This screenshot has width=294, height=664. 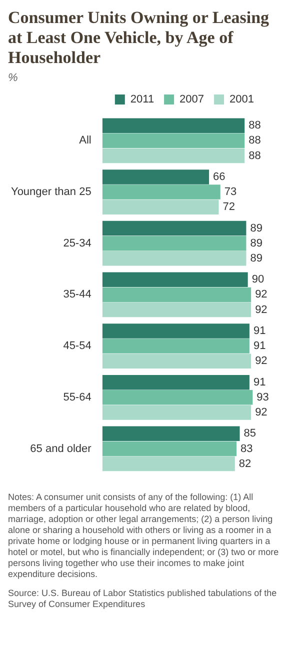 I want to click on y-tick-label: 25-34, so click(x=77, y=243).